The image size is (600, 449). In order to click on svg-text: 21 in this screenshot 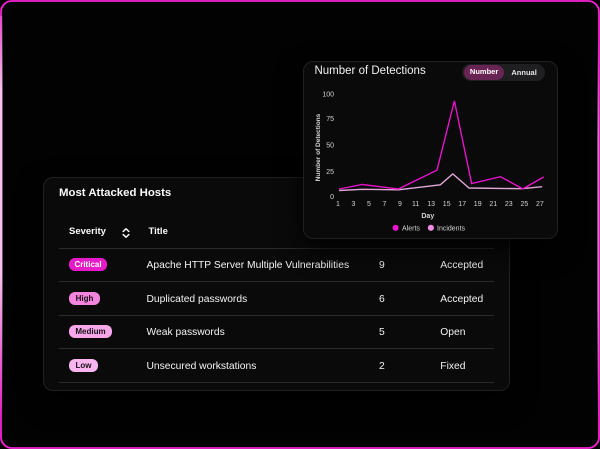, I will do `click(493, 204)`.